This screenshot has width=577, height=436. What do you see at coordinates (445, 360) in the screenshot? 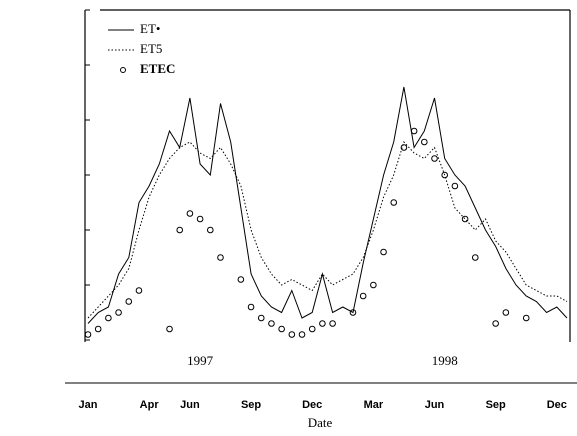
I see `year-label: 1998` at bounding box center [445, 360].